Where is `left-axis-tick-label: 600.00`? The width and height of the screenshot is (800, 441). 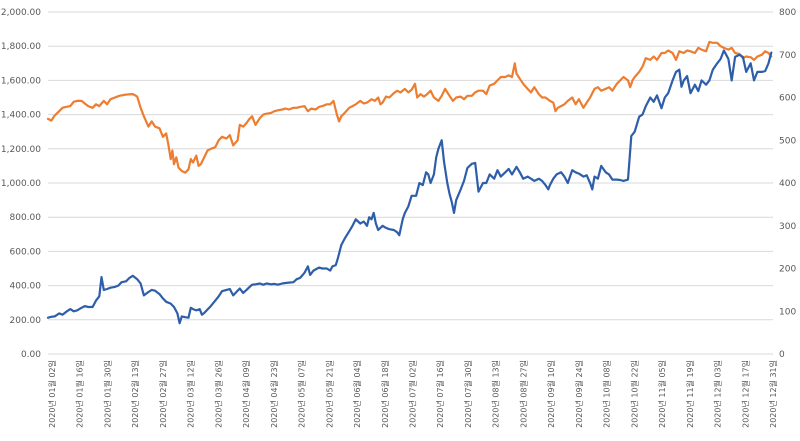
left-axis-tick-label: 600.00 is located at coordinates (26, 252).